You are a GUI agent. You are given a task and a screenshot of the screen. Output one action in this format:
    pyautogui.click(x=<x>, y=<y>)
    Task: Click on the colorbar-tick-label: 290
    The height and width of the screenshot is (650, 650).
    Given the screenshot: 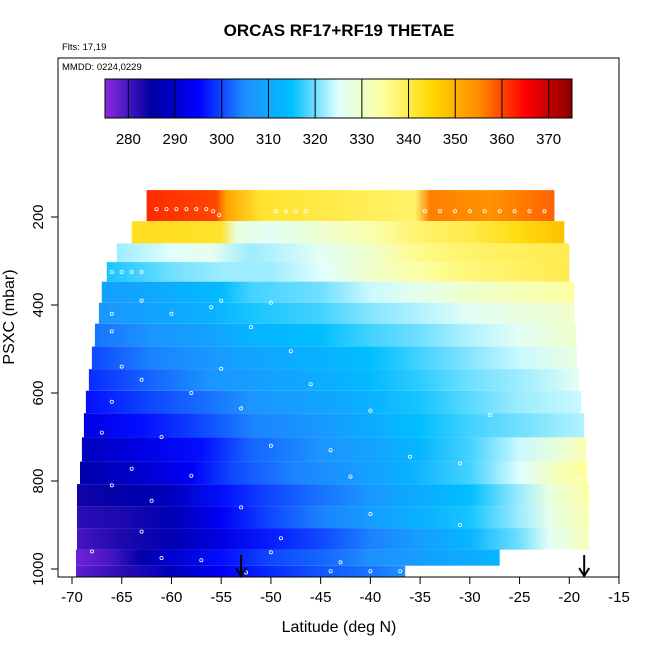 What is the action you would take?
    pyautogui.click(x=175, y=139)
    